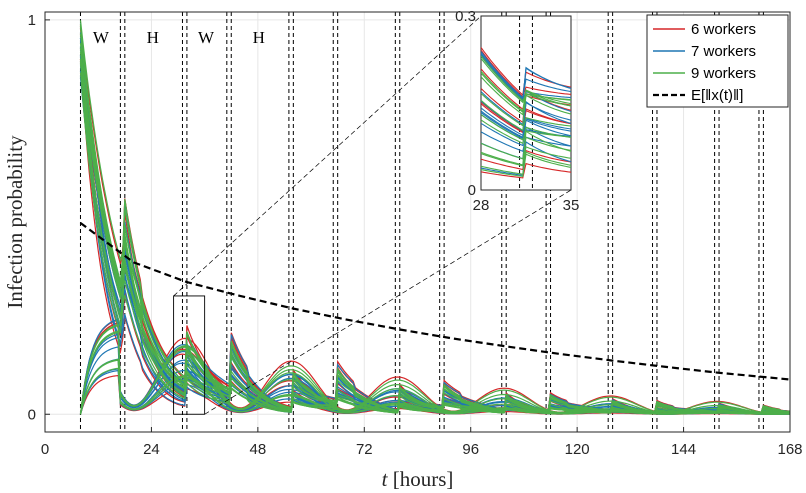  What do you see at coordinates (15, 222) in the screenshot?
I see `y-axis-label: Infection probability` at bounding box center [15, 222].